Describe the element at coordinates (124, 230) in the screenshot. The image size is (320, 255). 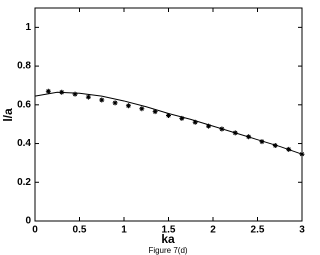
I see `x-tick-label: 1` at that location.